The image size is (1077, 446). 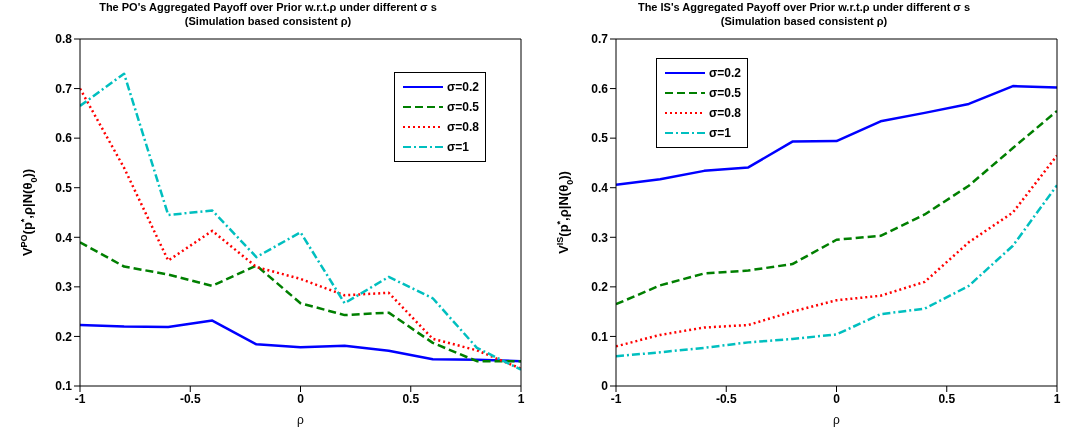 What do you see at coordinates (268, 7) in the screenshot?
I see `chart-title: The PO's Aggregated Payoff over Prior w.r.t.ρ under different σ s` at bounding box center [268, 7].